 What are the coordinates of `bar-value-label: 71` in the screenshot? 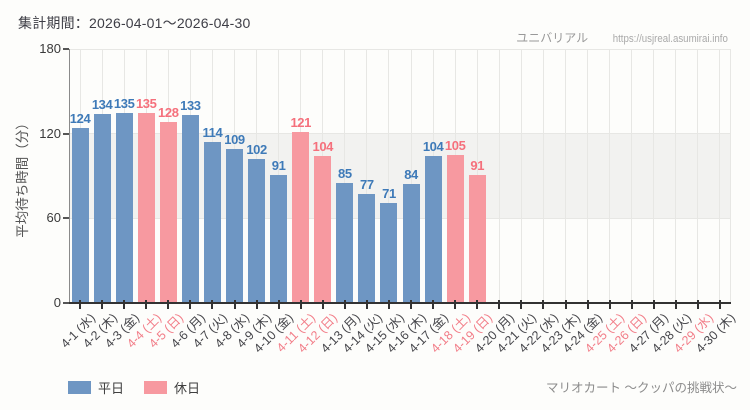 It's located at (389, 193).